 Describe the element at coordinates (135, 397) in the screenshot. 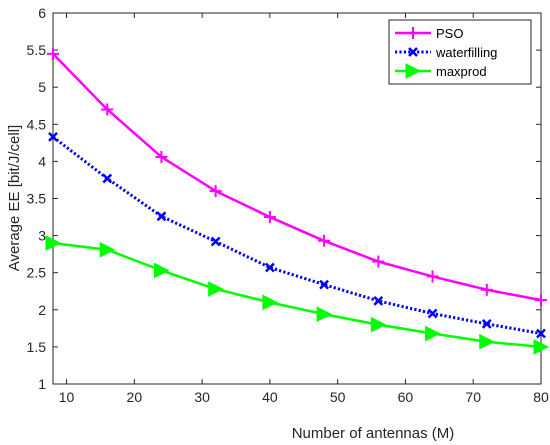

I see `x-tick-label: 20` at that location.